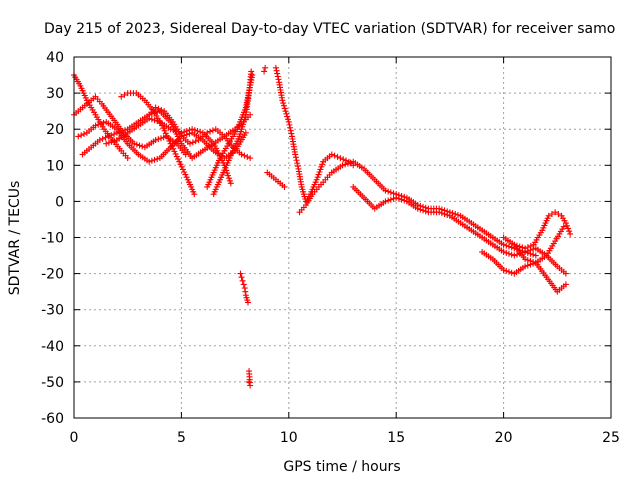  I want to click on y-tick-label: 10, so click(55, 166).